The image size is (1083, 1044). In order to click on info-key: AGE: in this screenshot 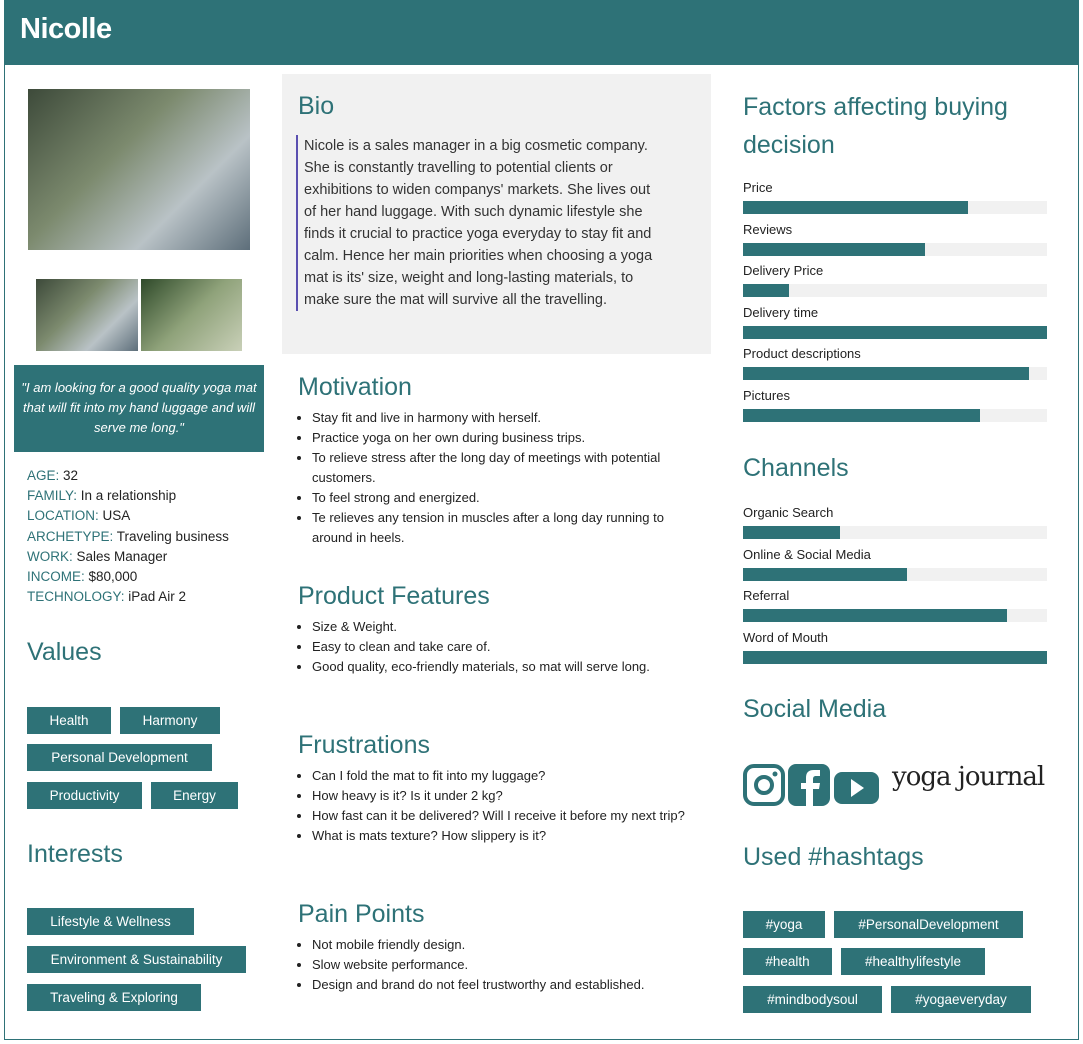, I will do `click(43, 475)`.